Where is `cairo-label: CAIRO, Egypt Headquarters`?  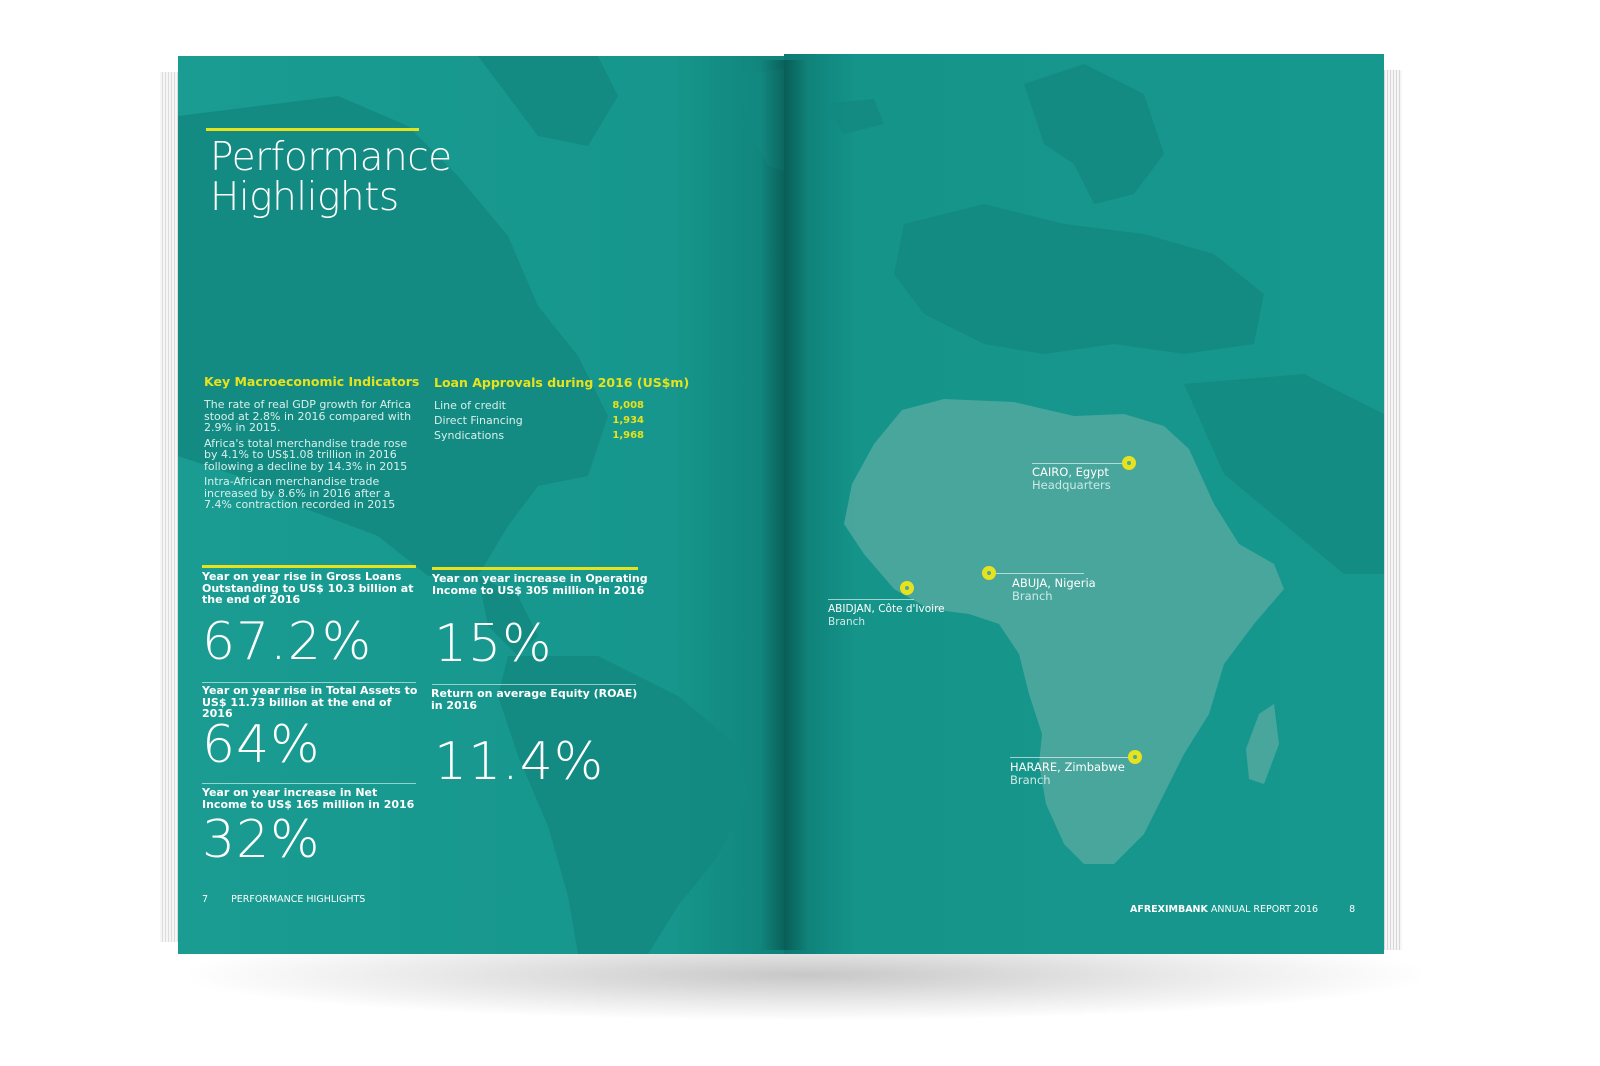
cairo-label: CAIRO, Egypt Headquarters is located at coordinates (1071, 479).